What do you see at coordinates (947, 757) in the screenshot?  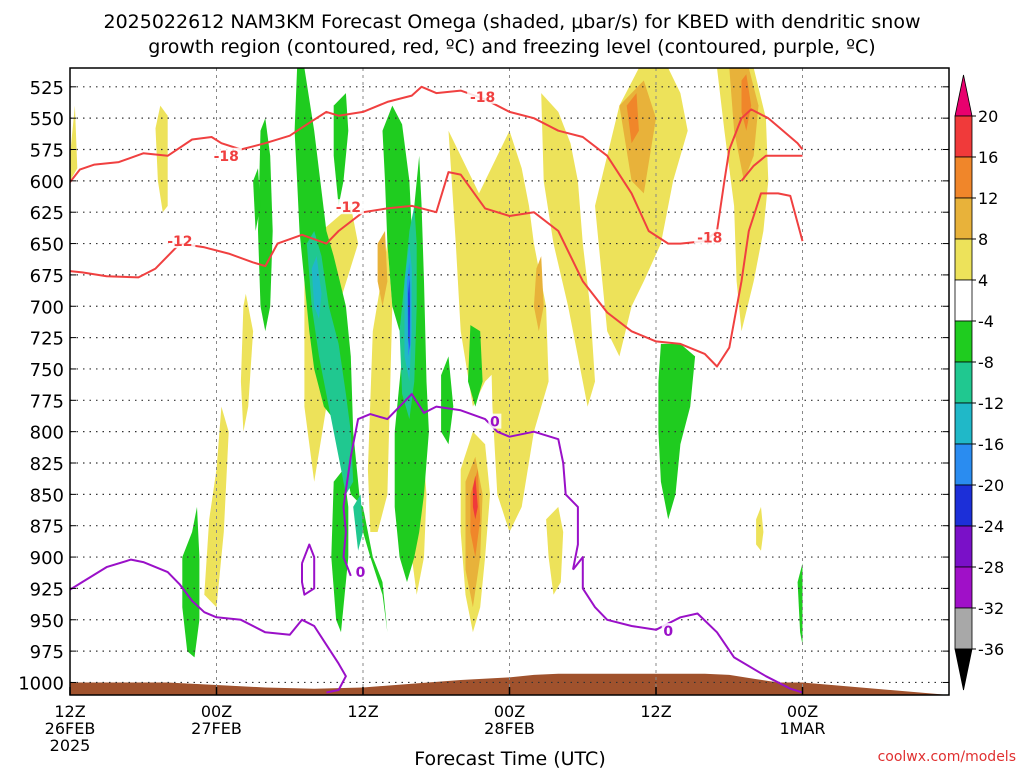 I see `credit-text: coolwx.com/models` at bounding box center [947, 757].